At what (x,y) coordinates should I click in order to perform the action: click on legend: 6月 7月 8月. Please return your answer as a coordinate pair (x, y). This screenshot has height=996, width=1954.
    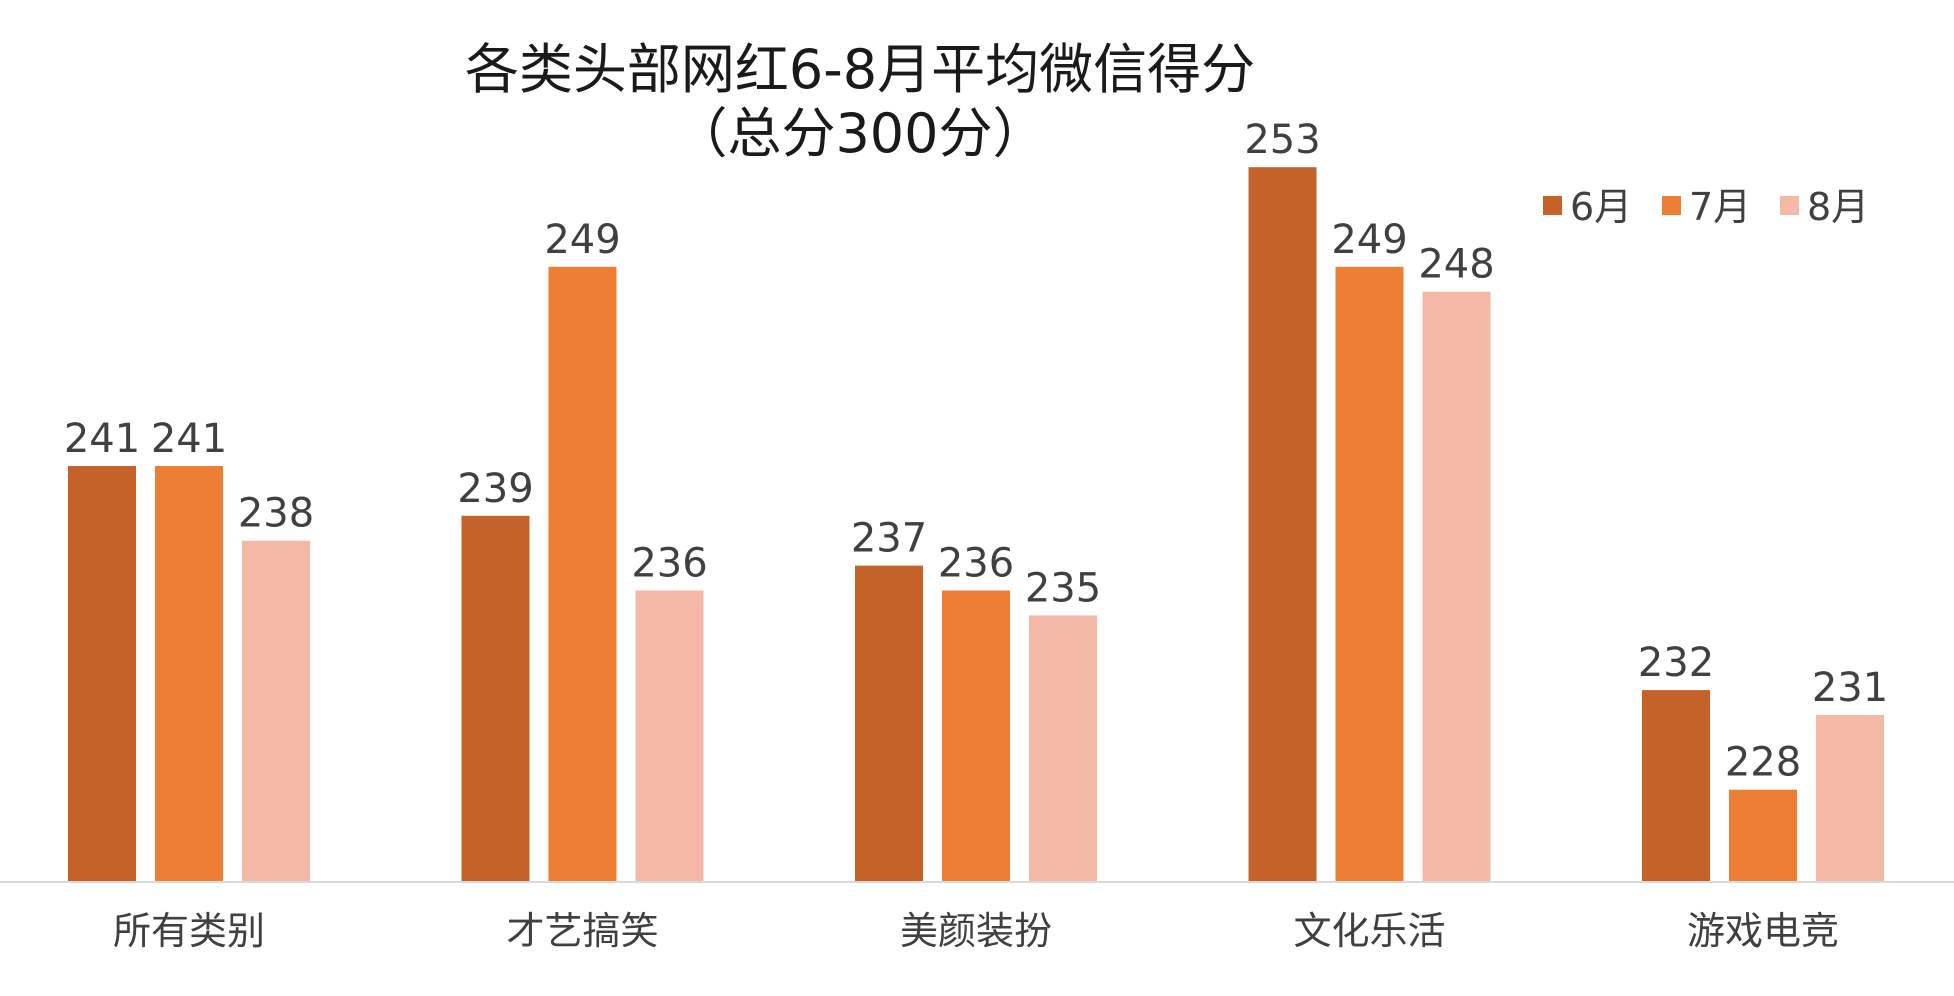
    Looking at the image, I should click on (1706, 207).